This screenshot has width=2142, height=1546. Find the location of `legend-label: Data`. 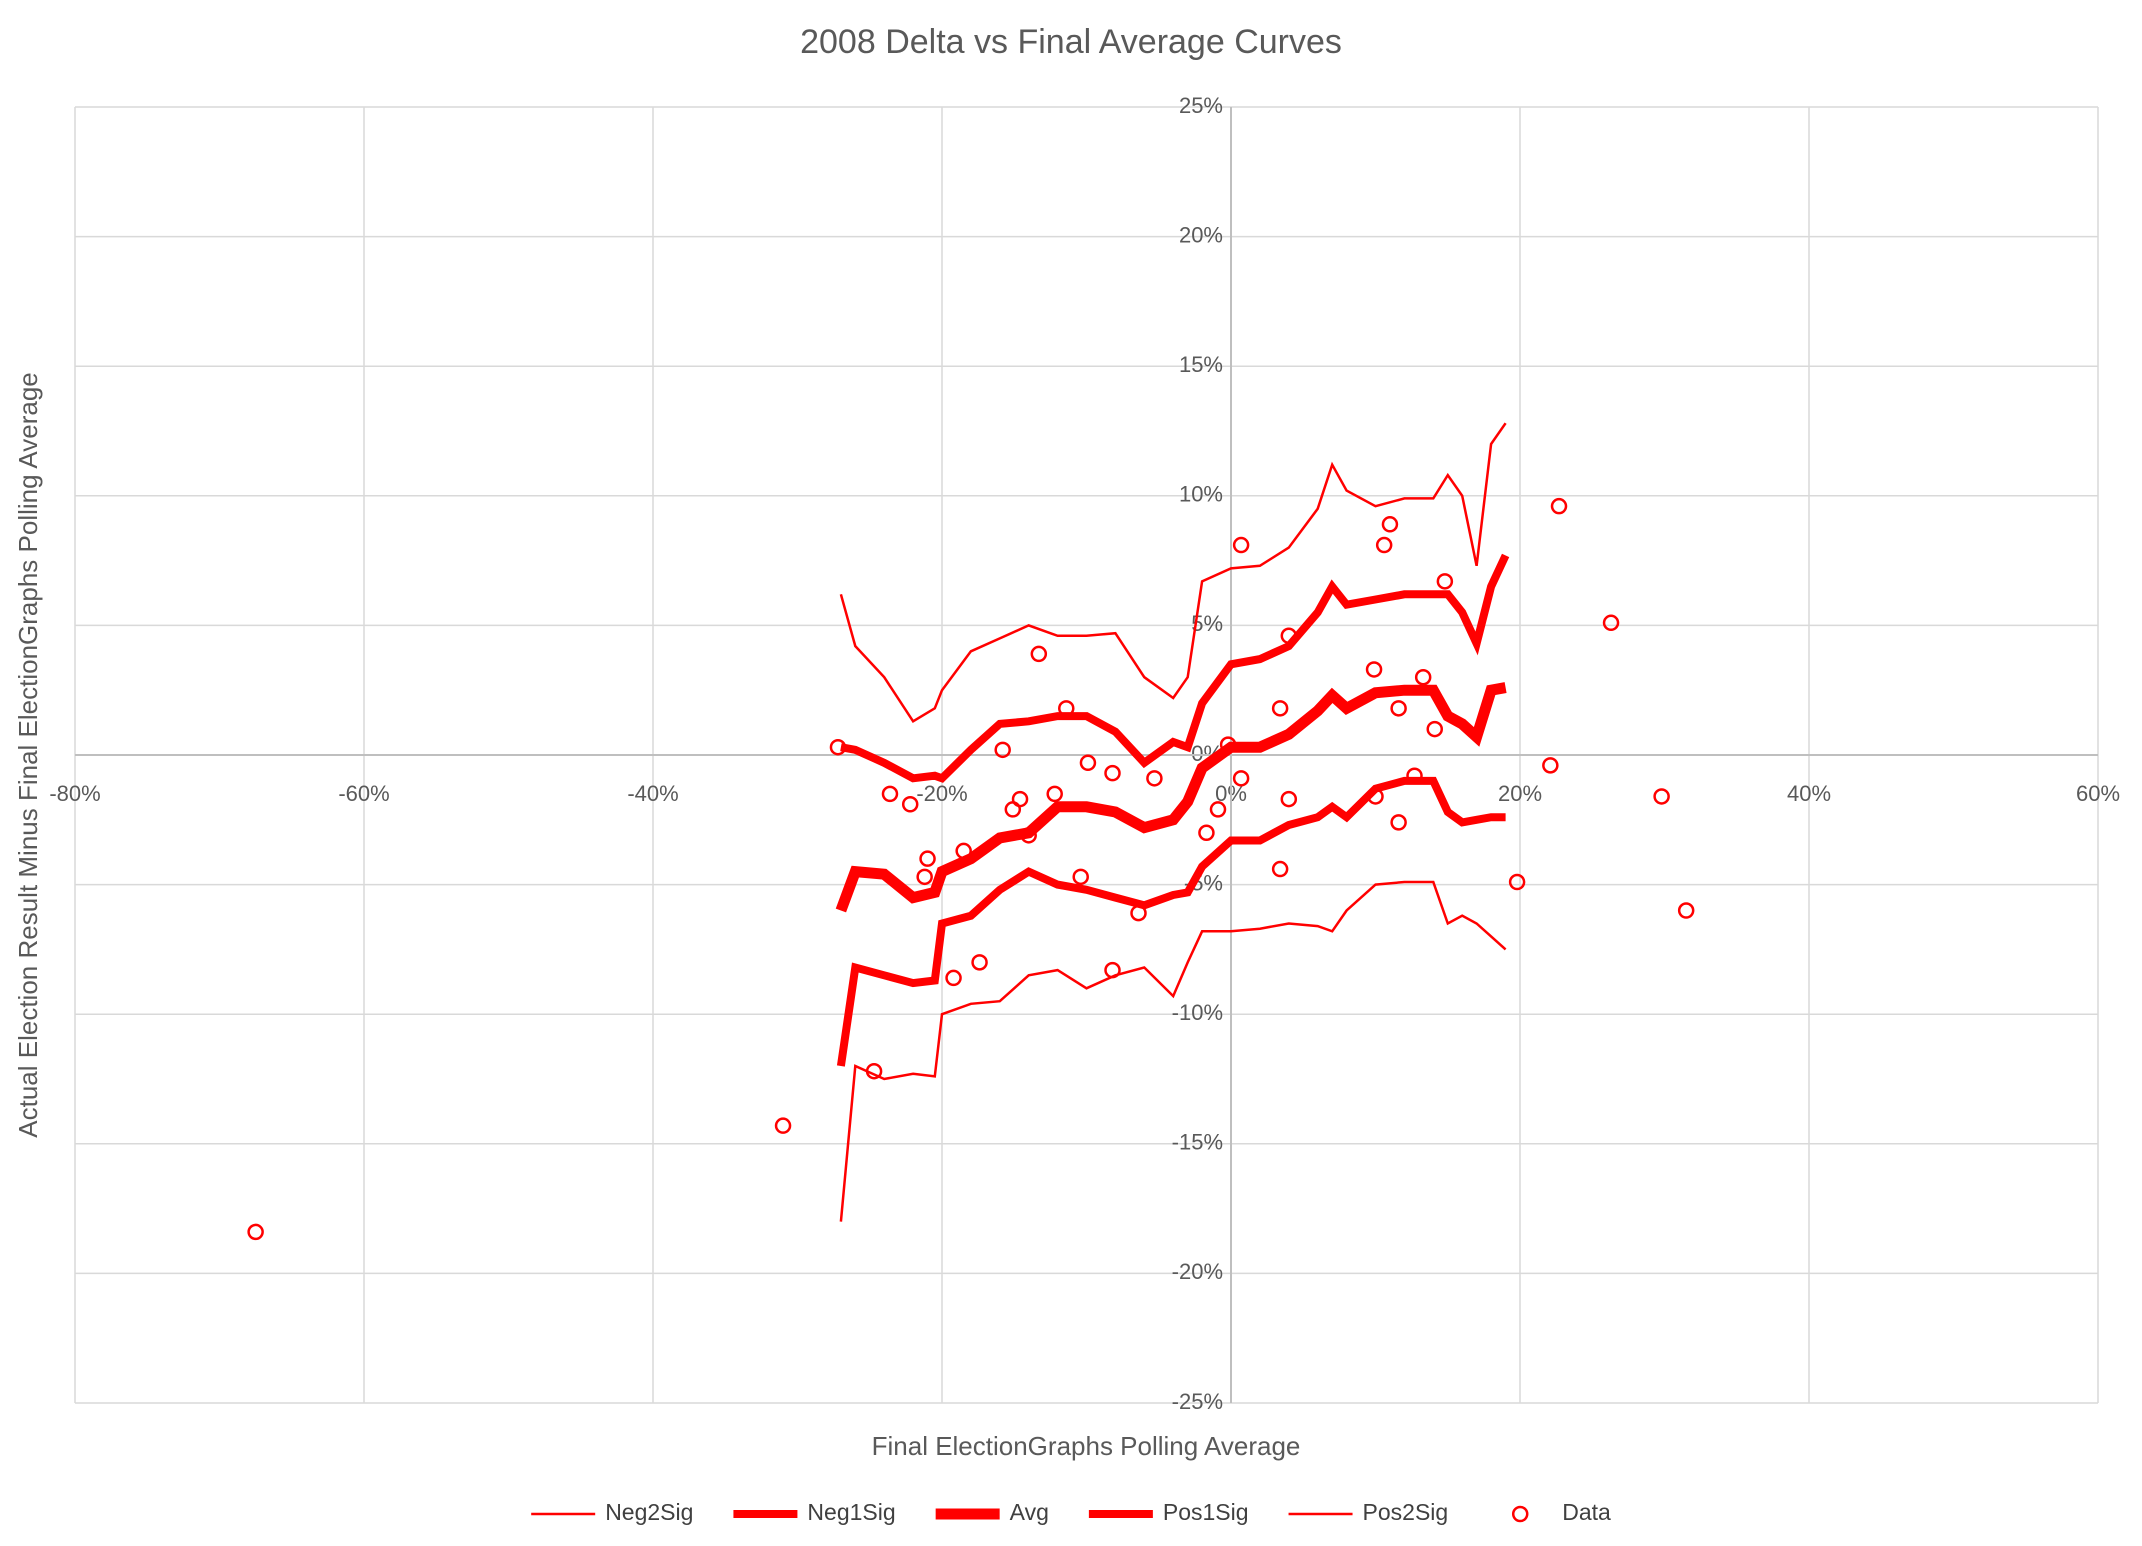

legend-label: Data is located at coordinates (1586, 1512).